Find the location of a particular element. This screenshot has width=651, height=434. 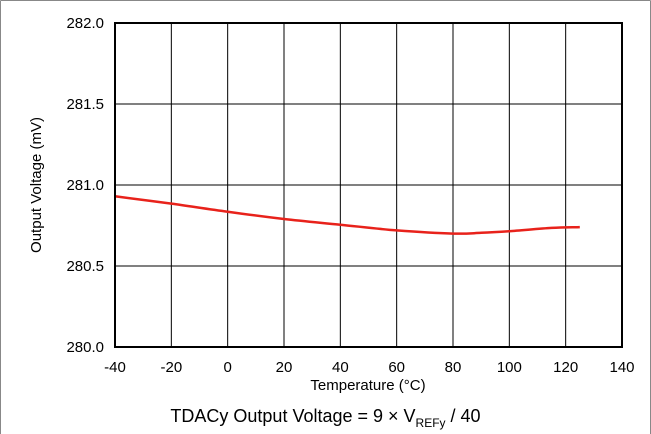

x-tick-label: -20 is located at coordinates (171, 367).